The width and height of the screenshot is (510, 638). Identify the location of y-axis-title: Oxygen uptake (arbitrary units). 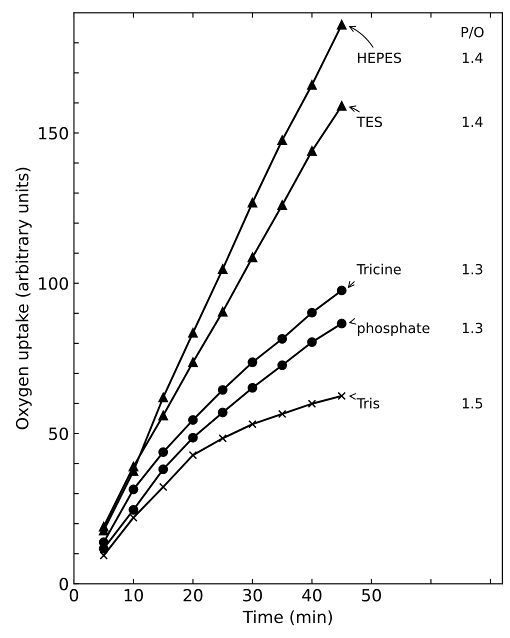
(24, 299).